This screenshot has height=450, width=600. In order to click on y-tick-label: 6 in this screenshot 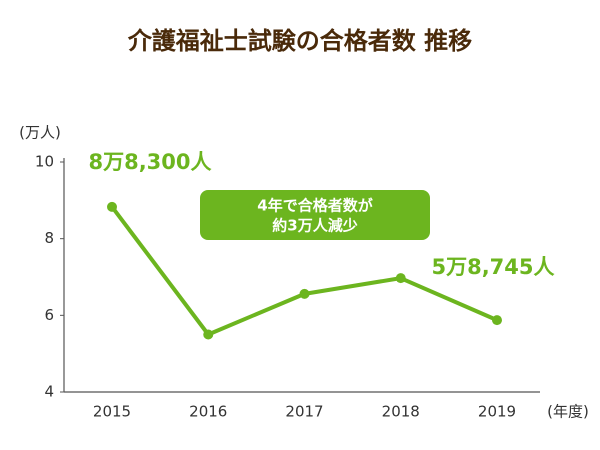, I will do `click(49, 315)`.